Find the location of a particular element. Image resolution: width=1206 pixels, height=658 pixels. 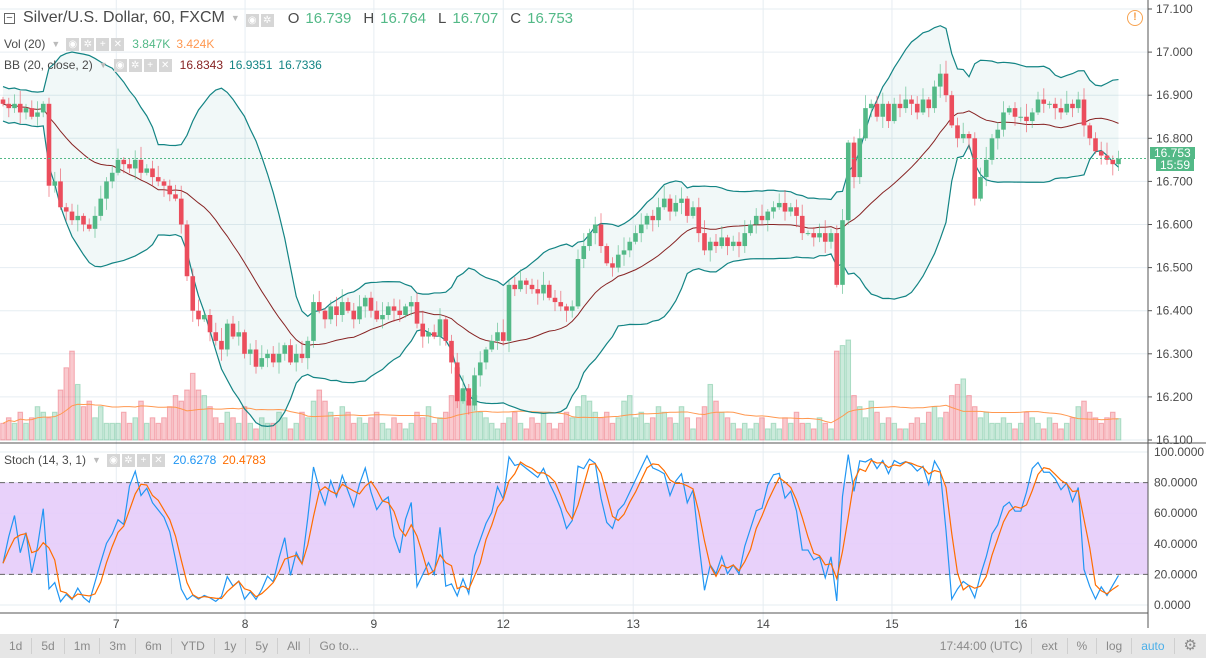

low-value: 16.707 is located at coordinates (475, 18).